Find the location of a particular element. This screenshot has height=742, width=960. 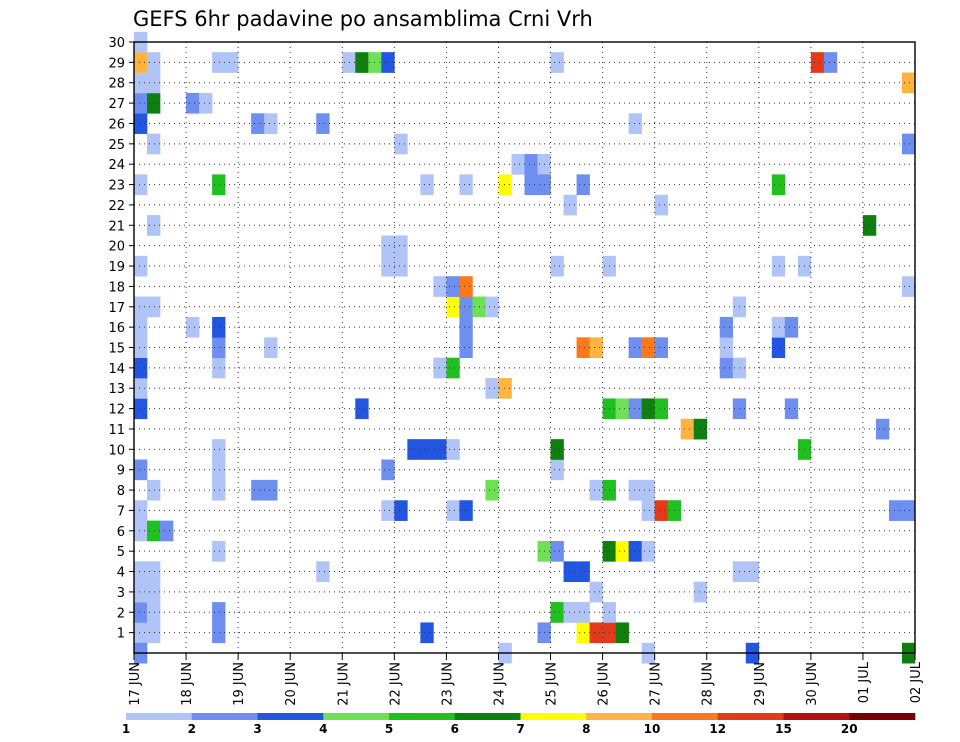

y-tick-label: 3 is located at coordinates (121, 593).